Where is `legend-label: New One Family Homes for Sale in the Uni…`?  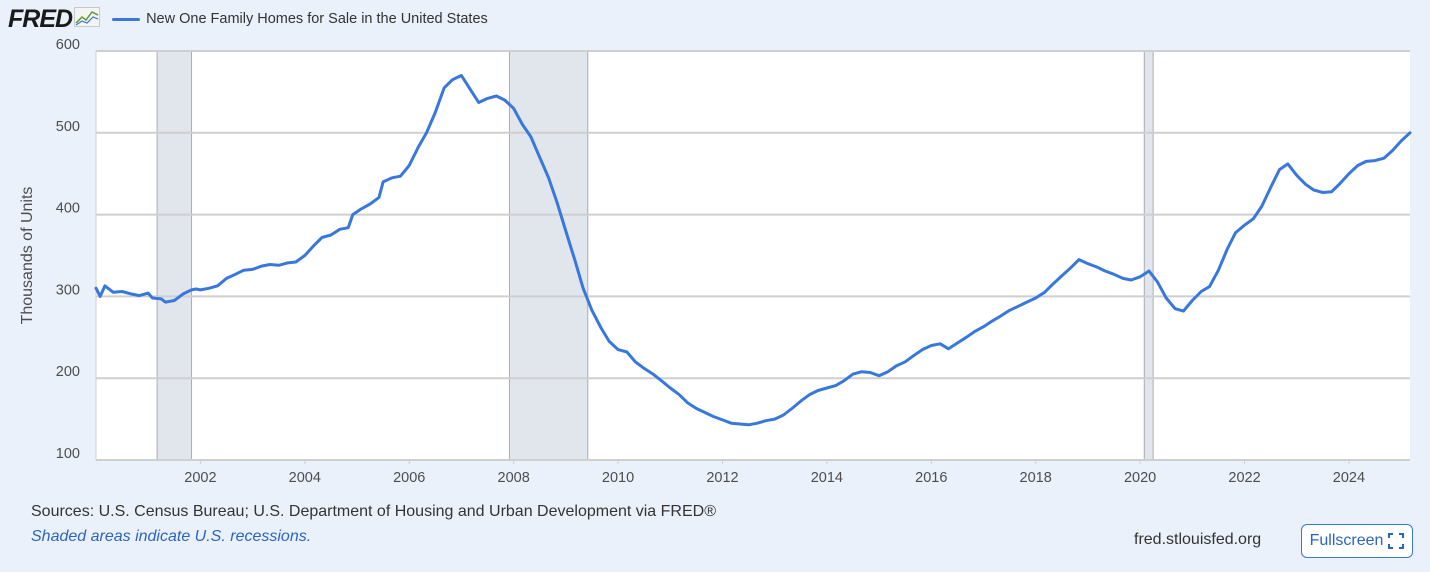
legend-label: New One Family Homes for Sale in the Uni… is located at coordinates (317, 19).